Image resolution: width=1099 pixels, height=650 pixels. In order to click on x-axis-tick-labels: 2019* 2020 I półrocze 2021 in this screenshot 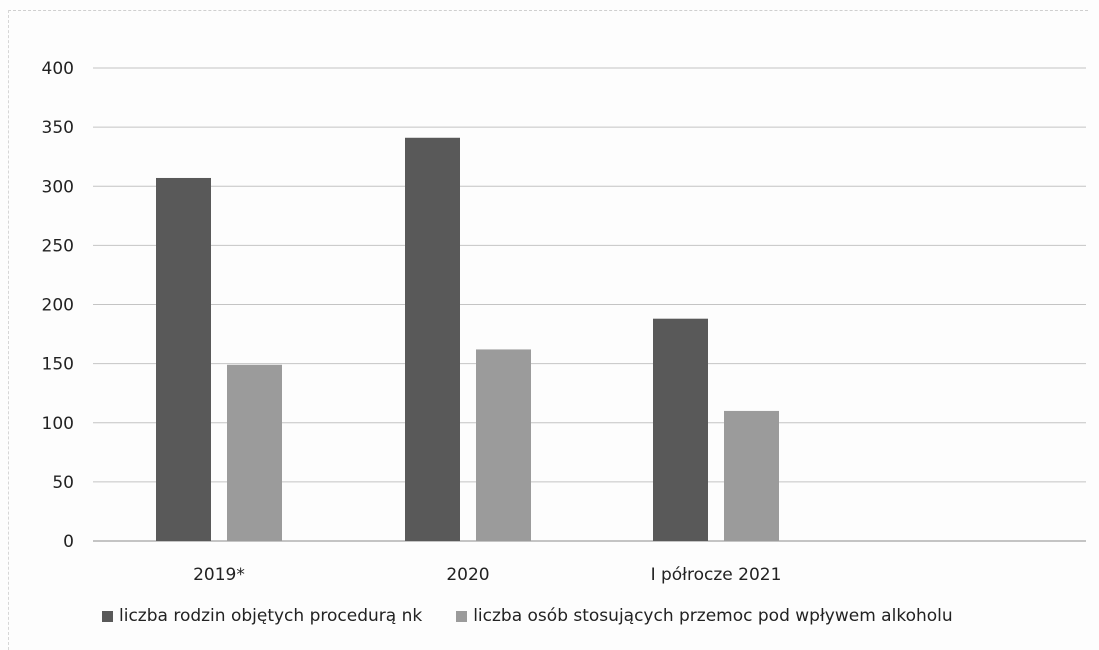, I will do `click(487, 575)`.